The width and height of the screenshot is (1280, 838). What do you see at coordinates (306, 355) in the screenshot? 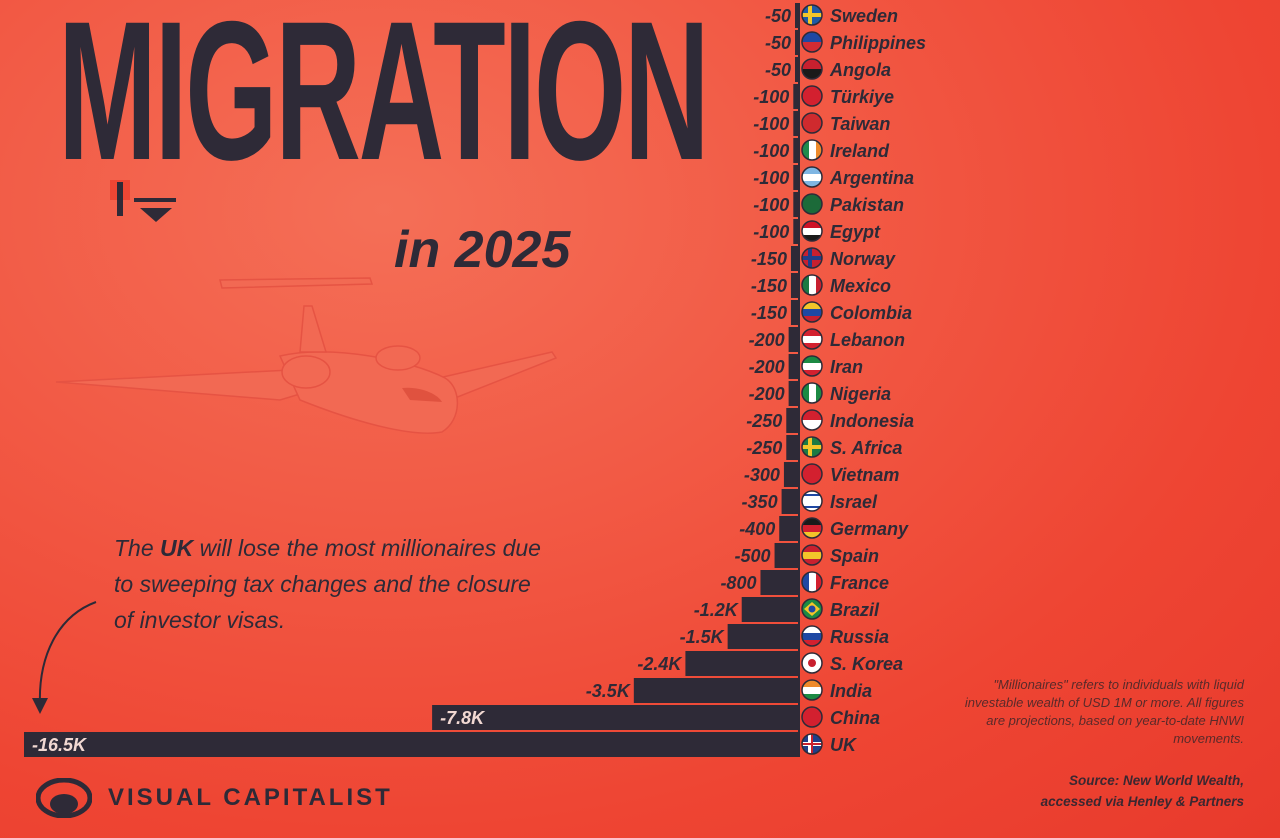
I see `jet-plane-image` at bounding box center [306, 355].